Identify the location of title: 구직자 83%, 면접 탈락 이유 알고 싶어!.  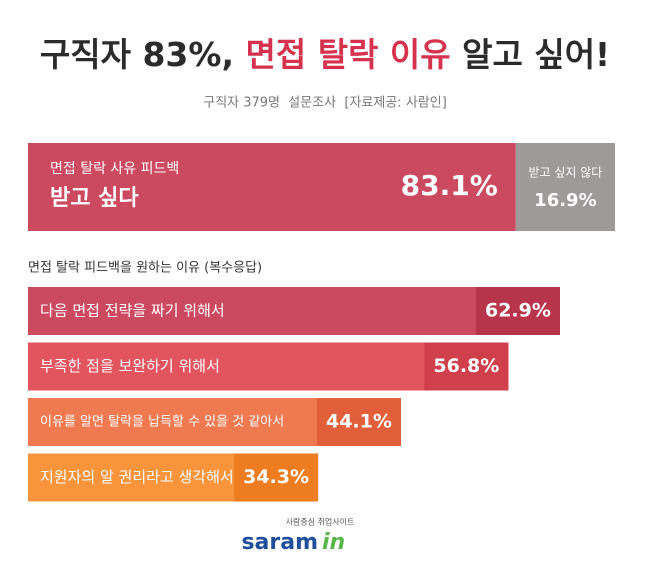
(325, 54).